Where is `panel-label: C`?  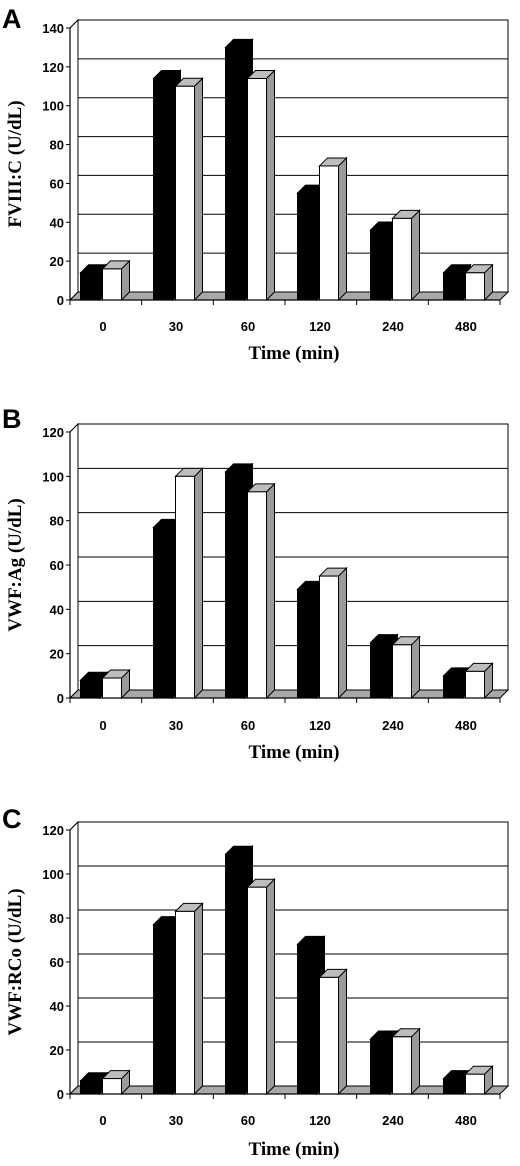 panel-label: C is located at coordinates (12, 819).